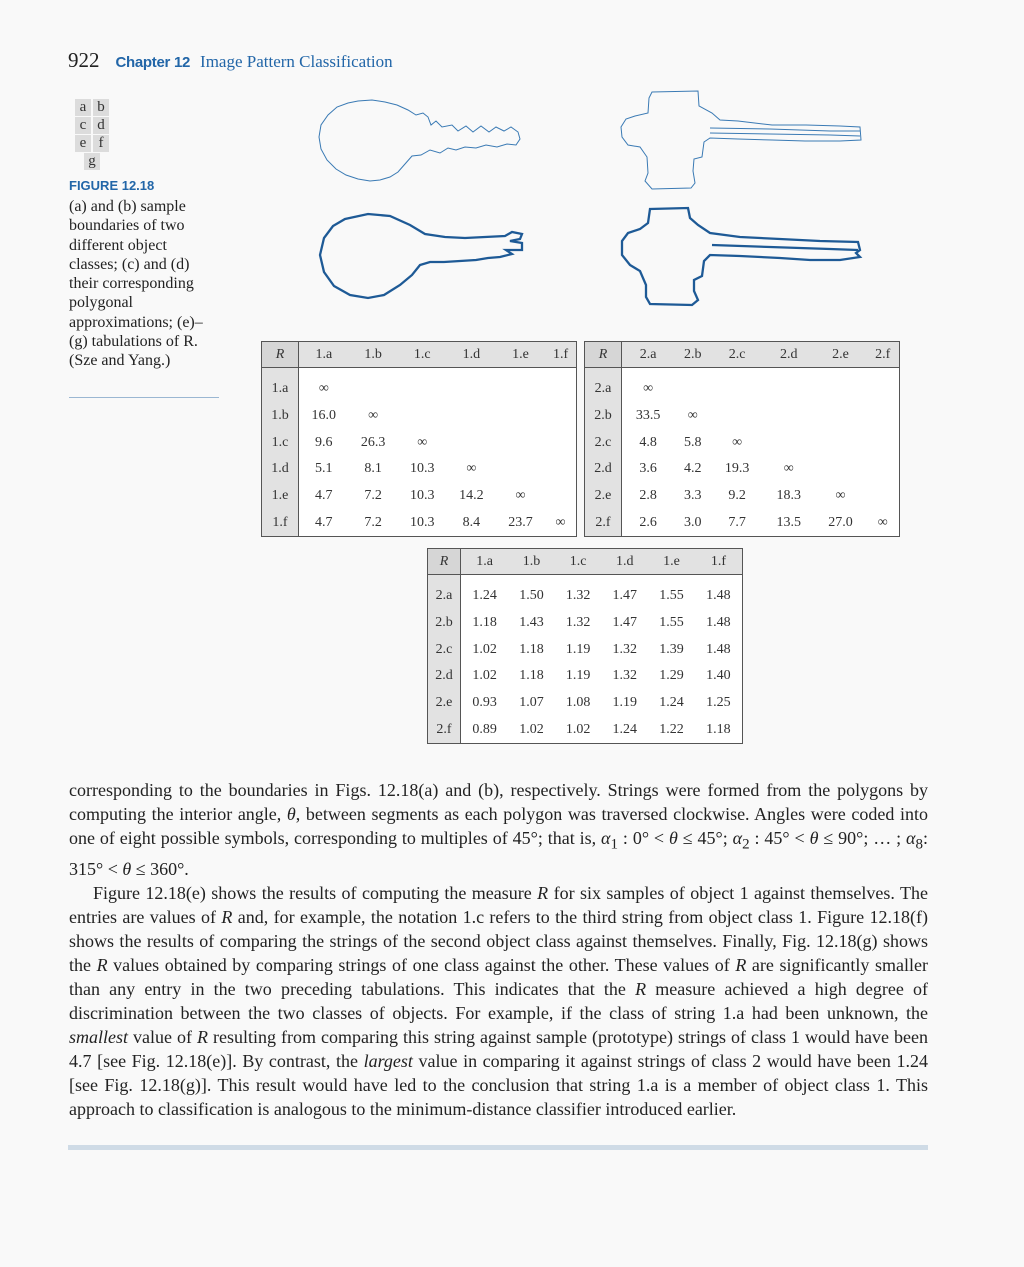 The height and width of the screenshot is (1267, 1024). I want to click on table-cell: 4.7, so click(324, 522).